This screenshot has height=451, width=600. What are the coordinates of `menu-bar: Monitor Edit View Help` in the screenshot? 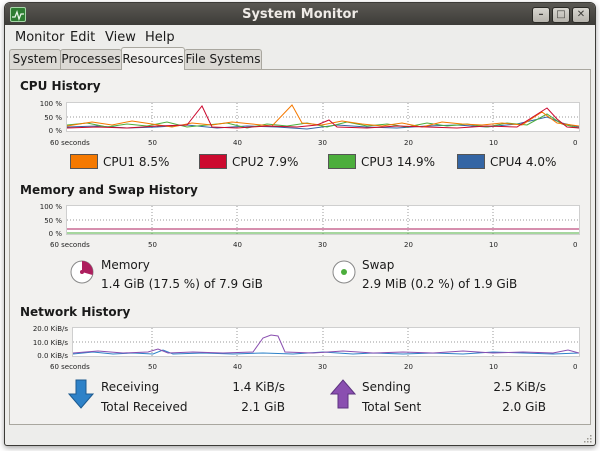 It's located at (300, 37).